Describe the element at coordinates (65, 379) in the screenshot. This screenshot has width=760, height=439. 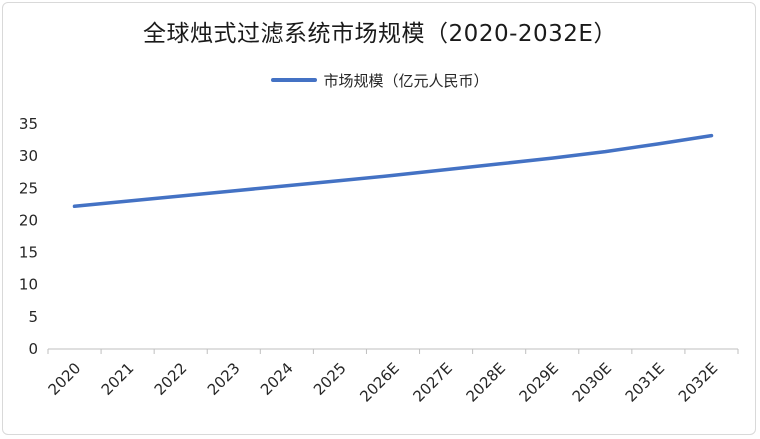
I see `x-tick-label: 2020` at that location.